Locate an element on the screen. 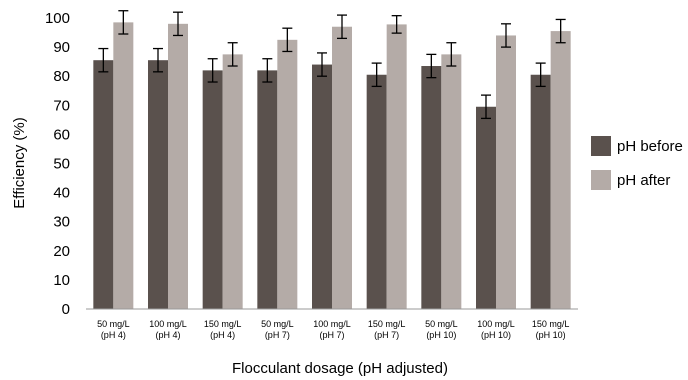 This screenshot has height=380, width=688. y-tick-label: 80 is located at coordinates (61, 76).